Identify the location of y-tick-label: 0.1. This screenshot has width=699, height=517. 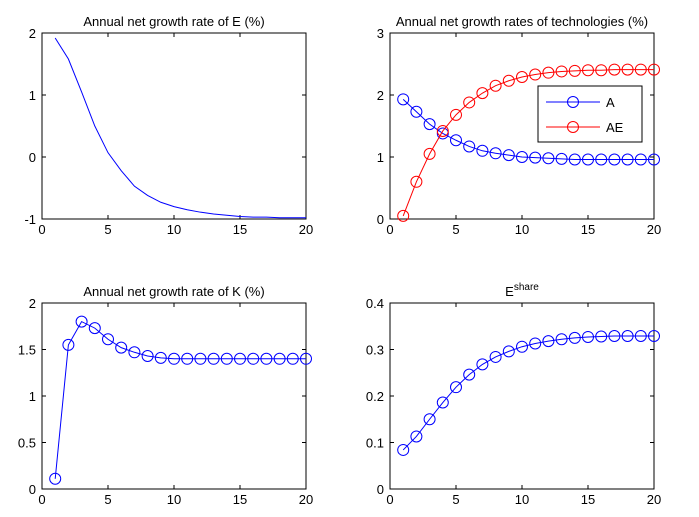
(375, 443).